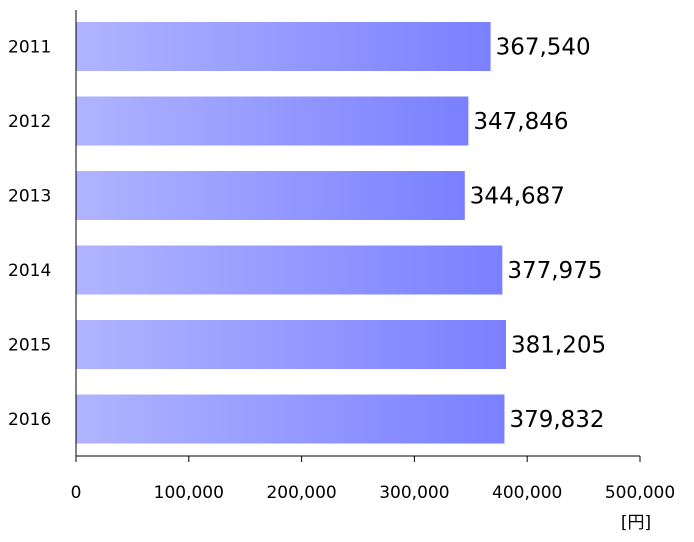  I want to click on category-label-2015: 2015, so click(29, 346).